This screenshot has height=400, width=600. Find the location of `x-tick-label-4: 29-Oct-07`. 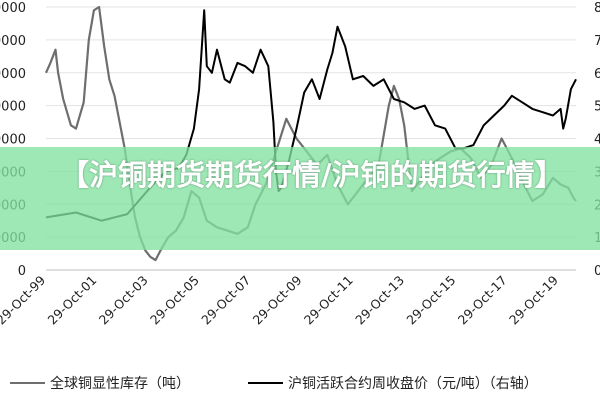

x-tick-label-4: 29-Oct-07 is located at coordinates (225, 300).